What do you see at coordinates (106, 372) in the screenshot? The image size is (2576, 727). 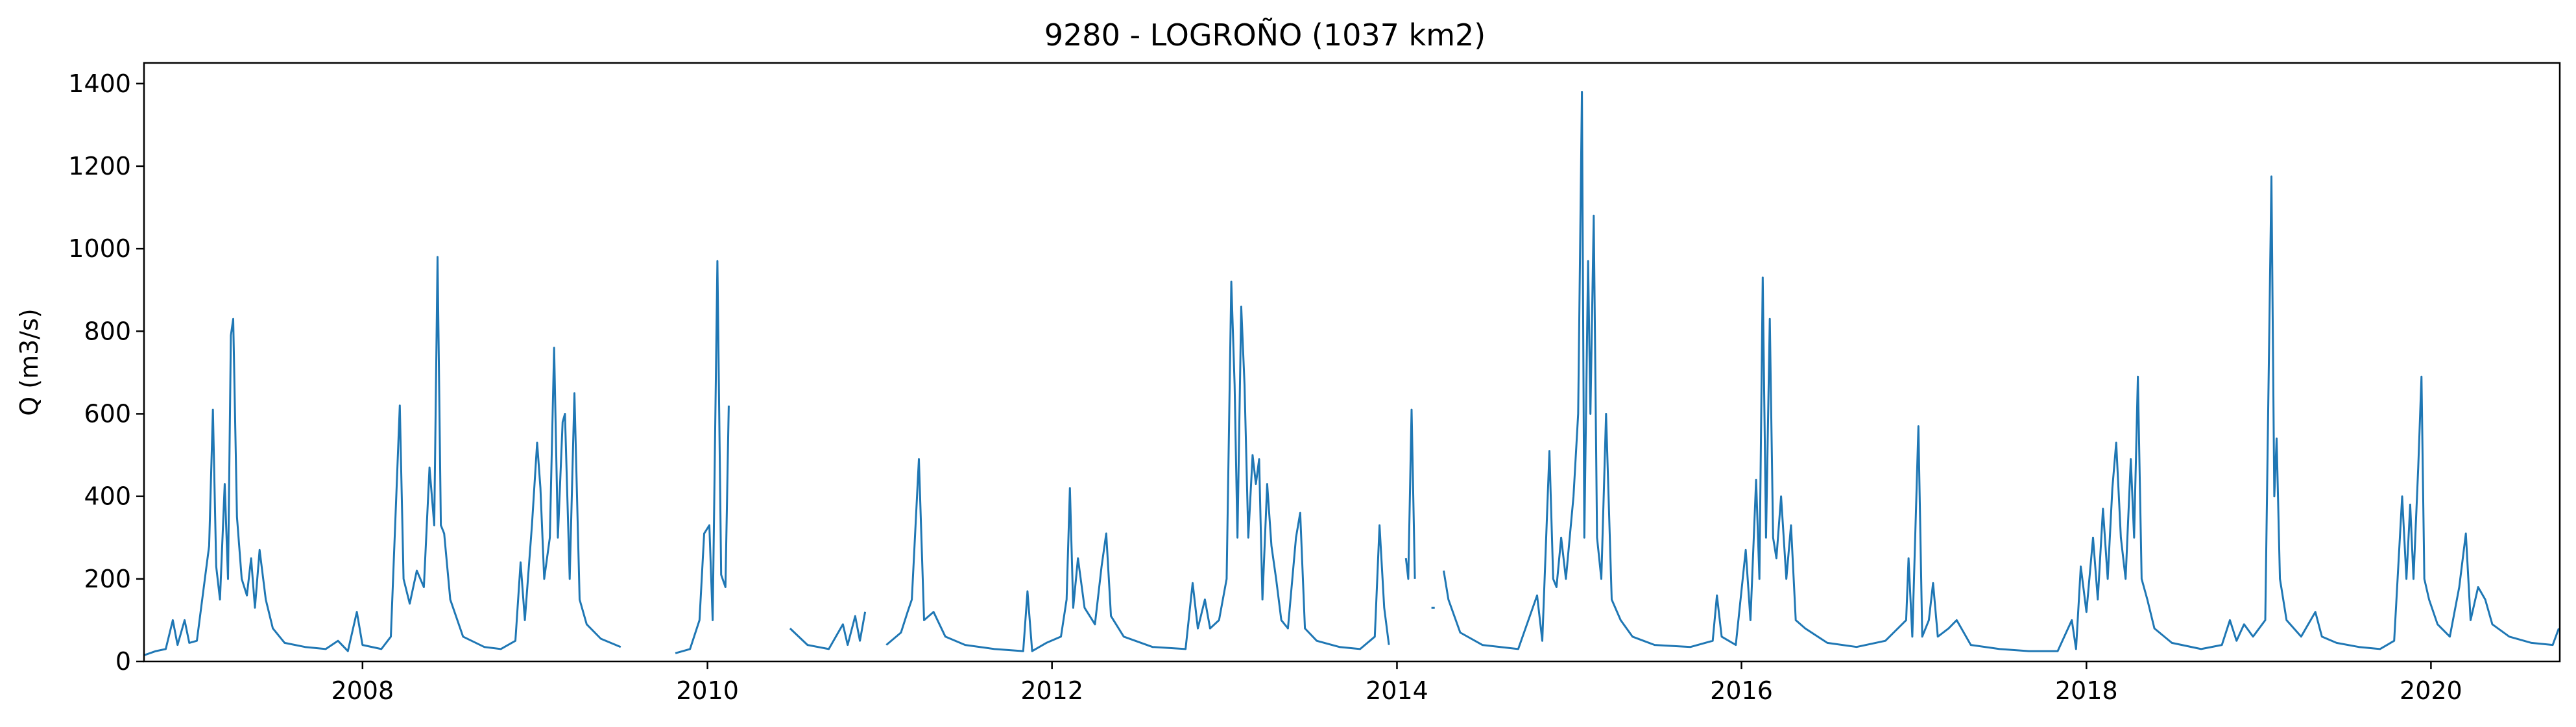 I see `y-axis: 0 200 400 600 800 1000 1200 1400` at bounding box center [106, 372].